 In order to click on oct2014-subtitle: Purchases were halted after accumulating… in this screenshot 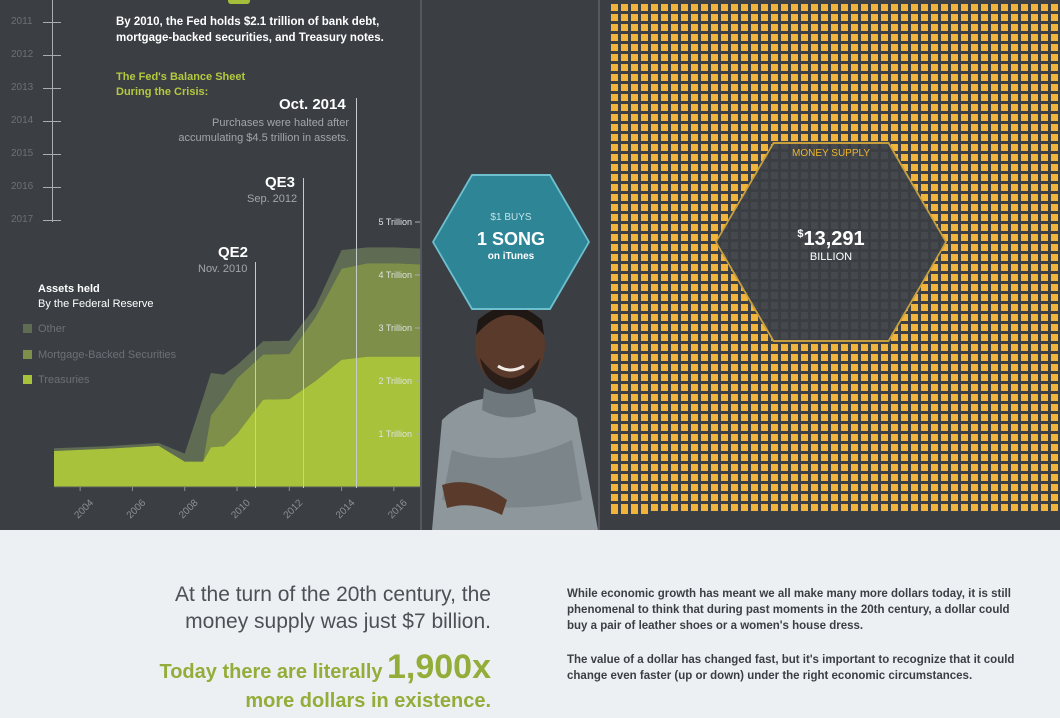, I will do `click(263, 131)`.